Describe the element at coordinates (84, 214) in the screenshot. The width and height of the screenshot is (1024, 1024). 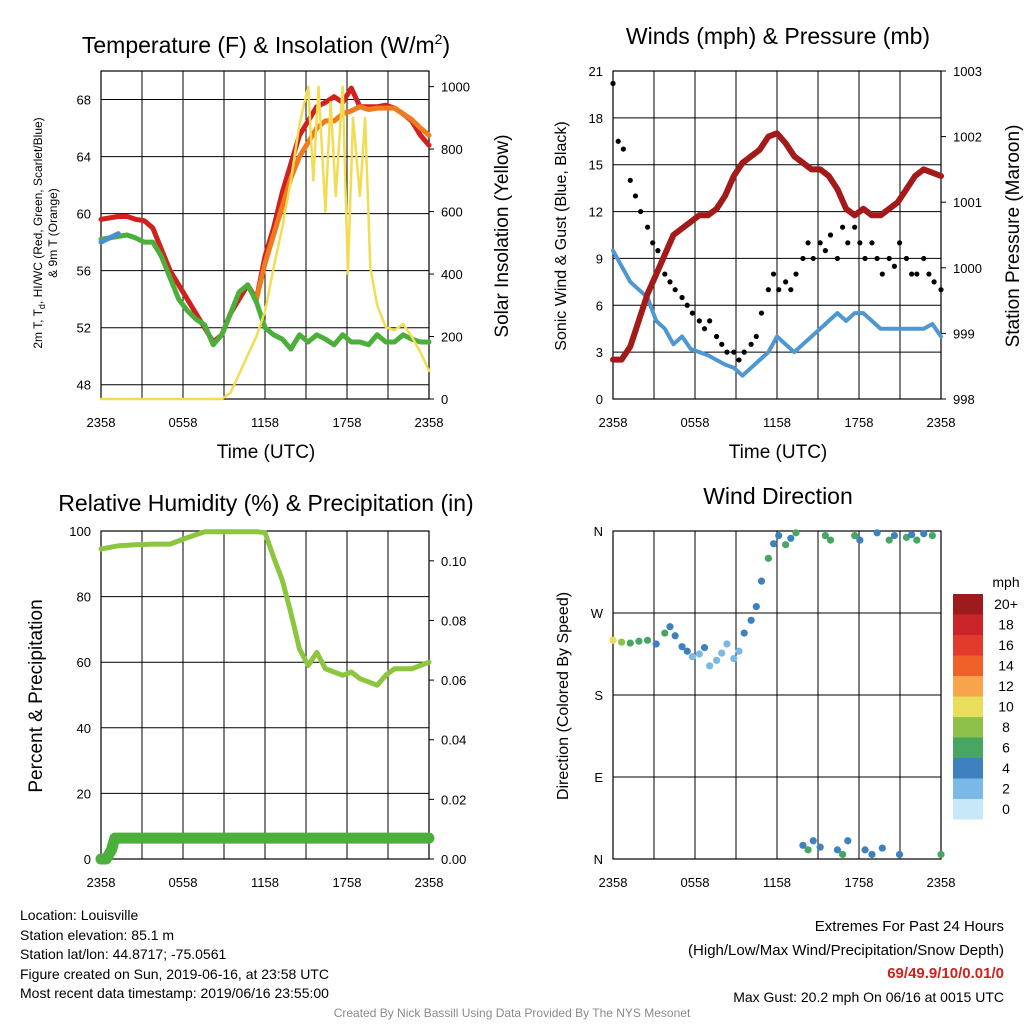
I see `temp-ytick: 60` at that location.